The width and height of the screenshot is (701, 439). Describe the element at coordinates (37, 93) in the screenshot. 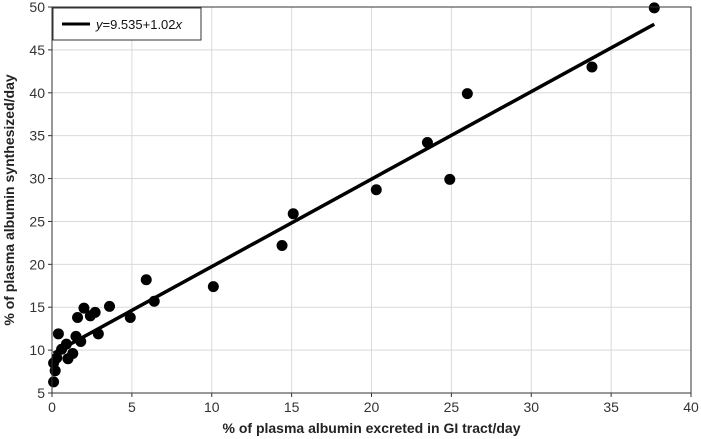

I see `y-tick-label: 40` at that location.